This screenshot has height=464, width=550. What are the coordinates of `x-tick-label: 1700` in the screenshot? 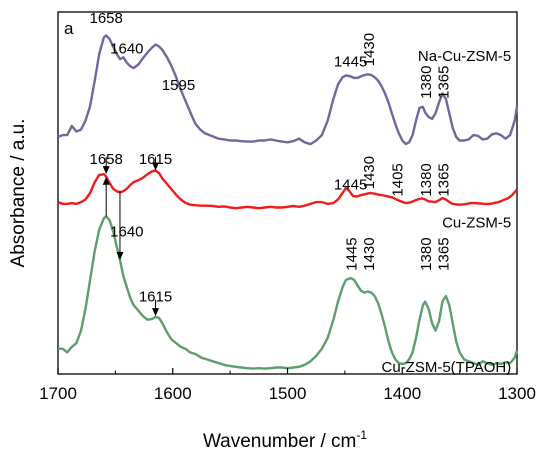 It's located at (58, 393).